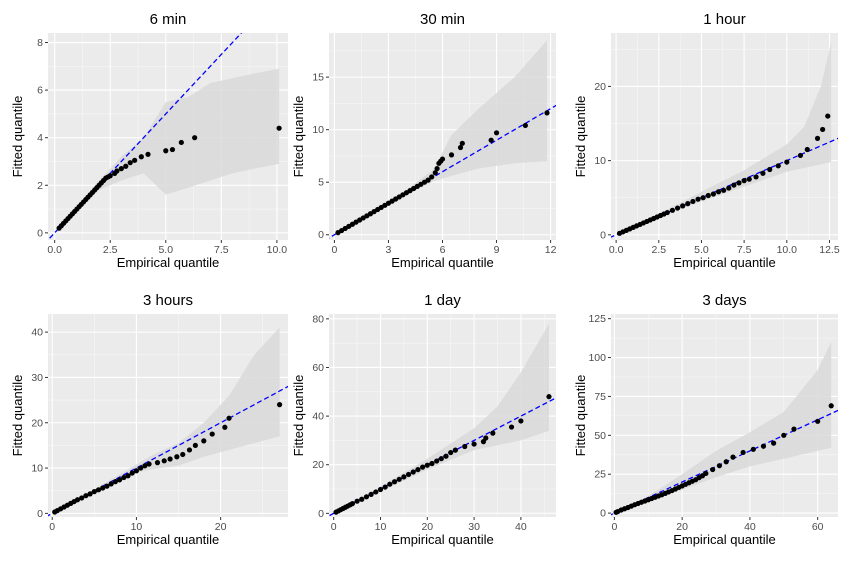 This screenshot has height=567, width=850. What do you see at coordinates (37, 378) in the screenshot?
I see `y-tick-label: 30` at bounding box center [37, 378].